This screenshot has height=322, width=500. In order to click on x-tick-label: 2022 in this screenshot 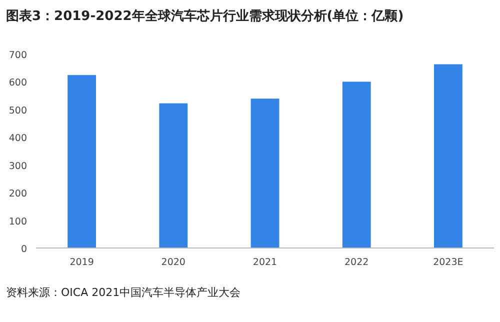, I will do `click(356, 262)`.